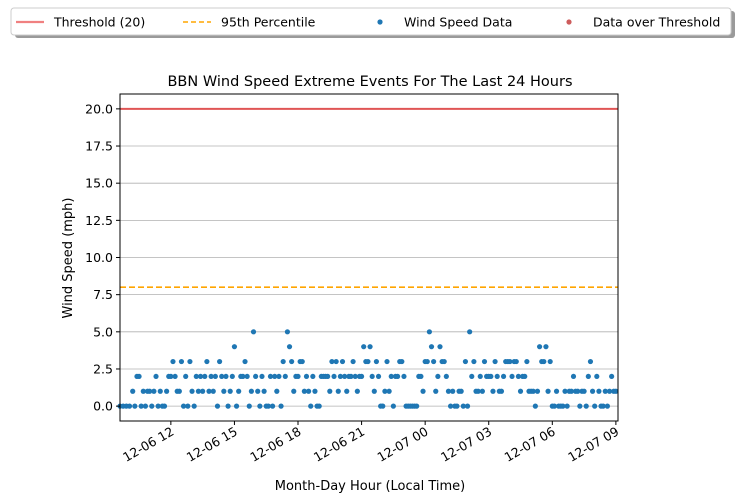  Describe the element at coordinates (458, 22) in the screenshot. I see `legend-label: Wind Speed Data` at that location.